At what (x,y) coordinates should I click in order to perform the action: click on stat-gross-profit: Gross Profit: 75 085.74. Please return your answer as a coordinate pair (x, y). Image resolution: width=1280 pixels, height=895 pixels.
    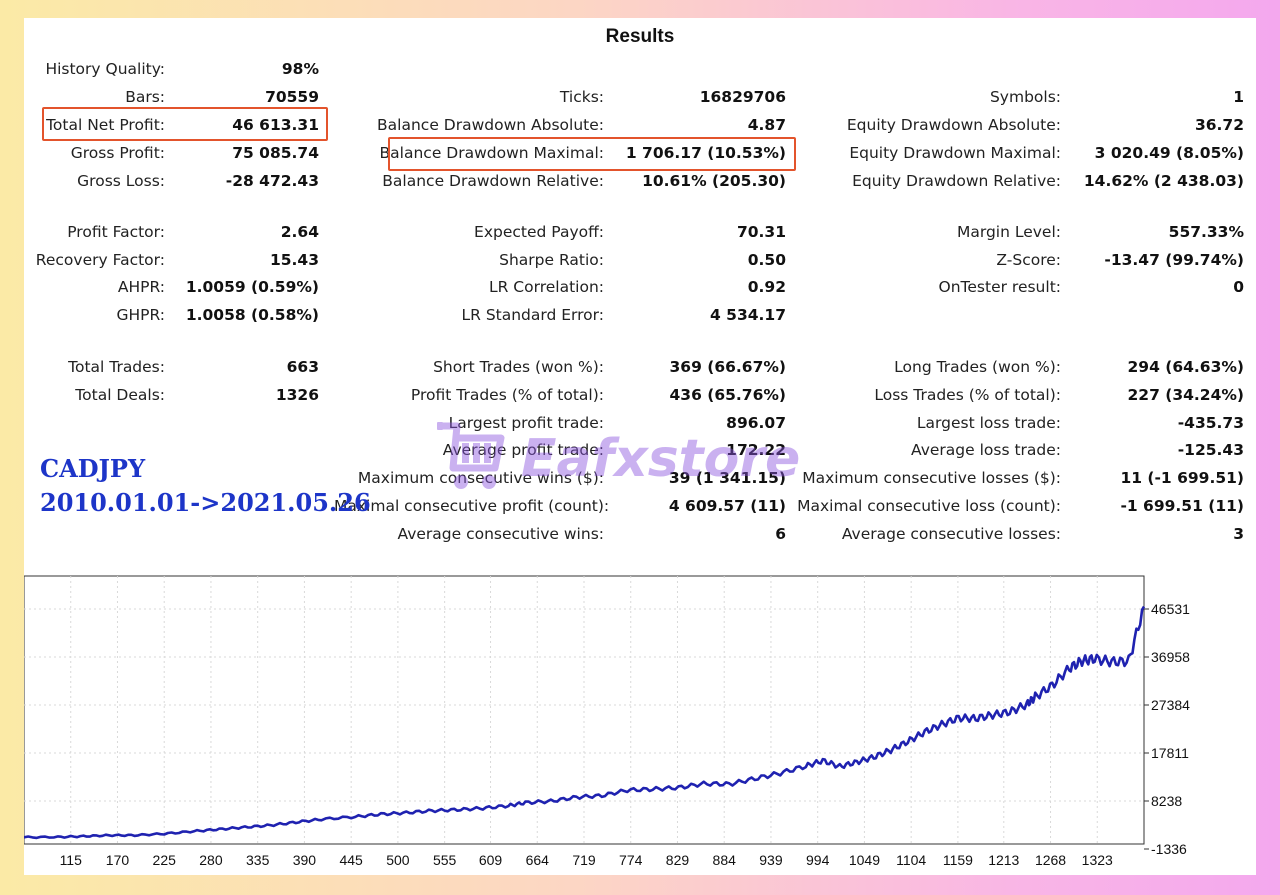
    Looking at the image, I should click on (640, 153).